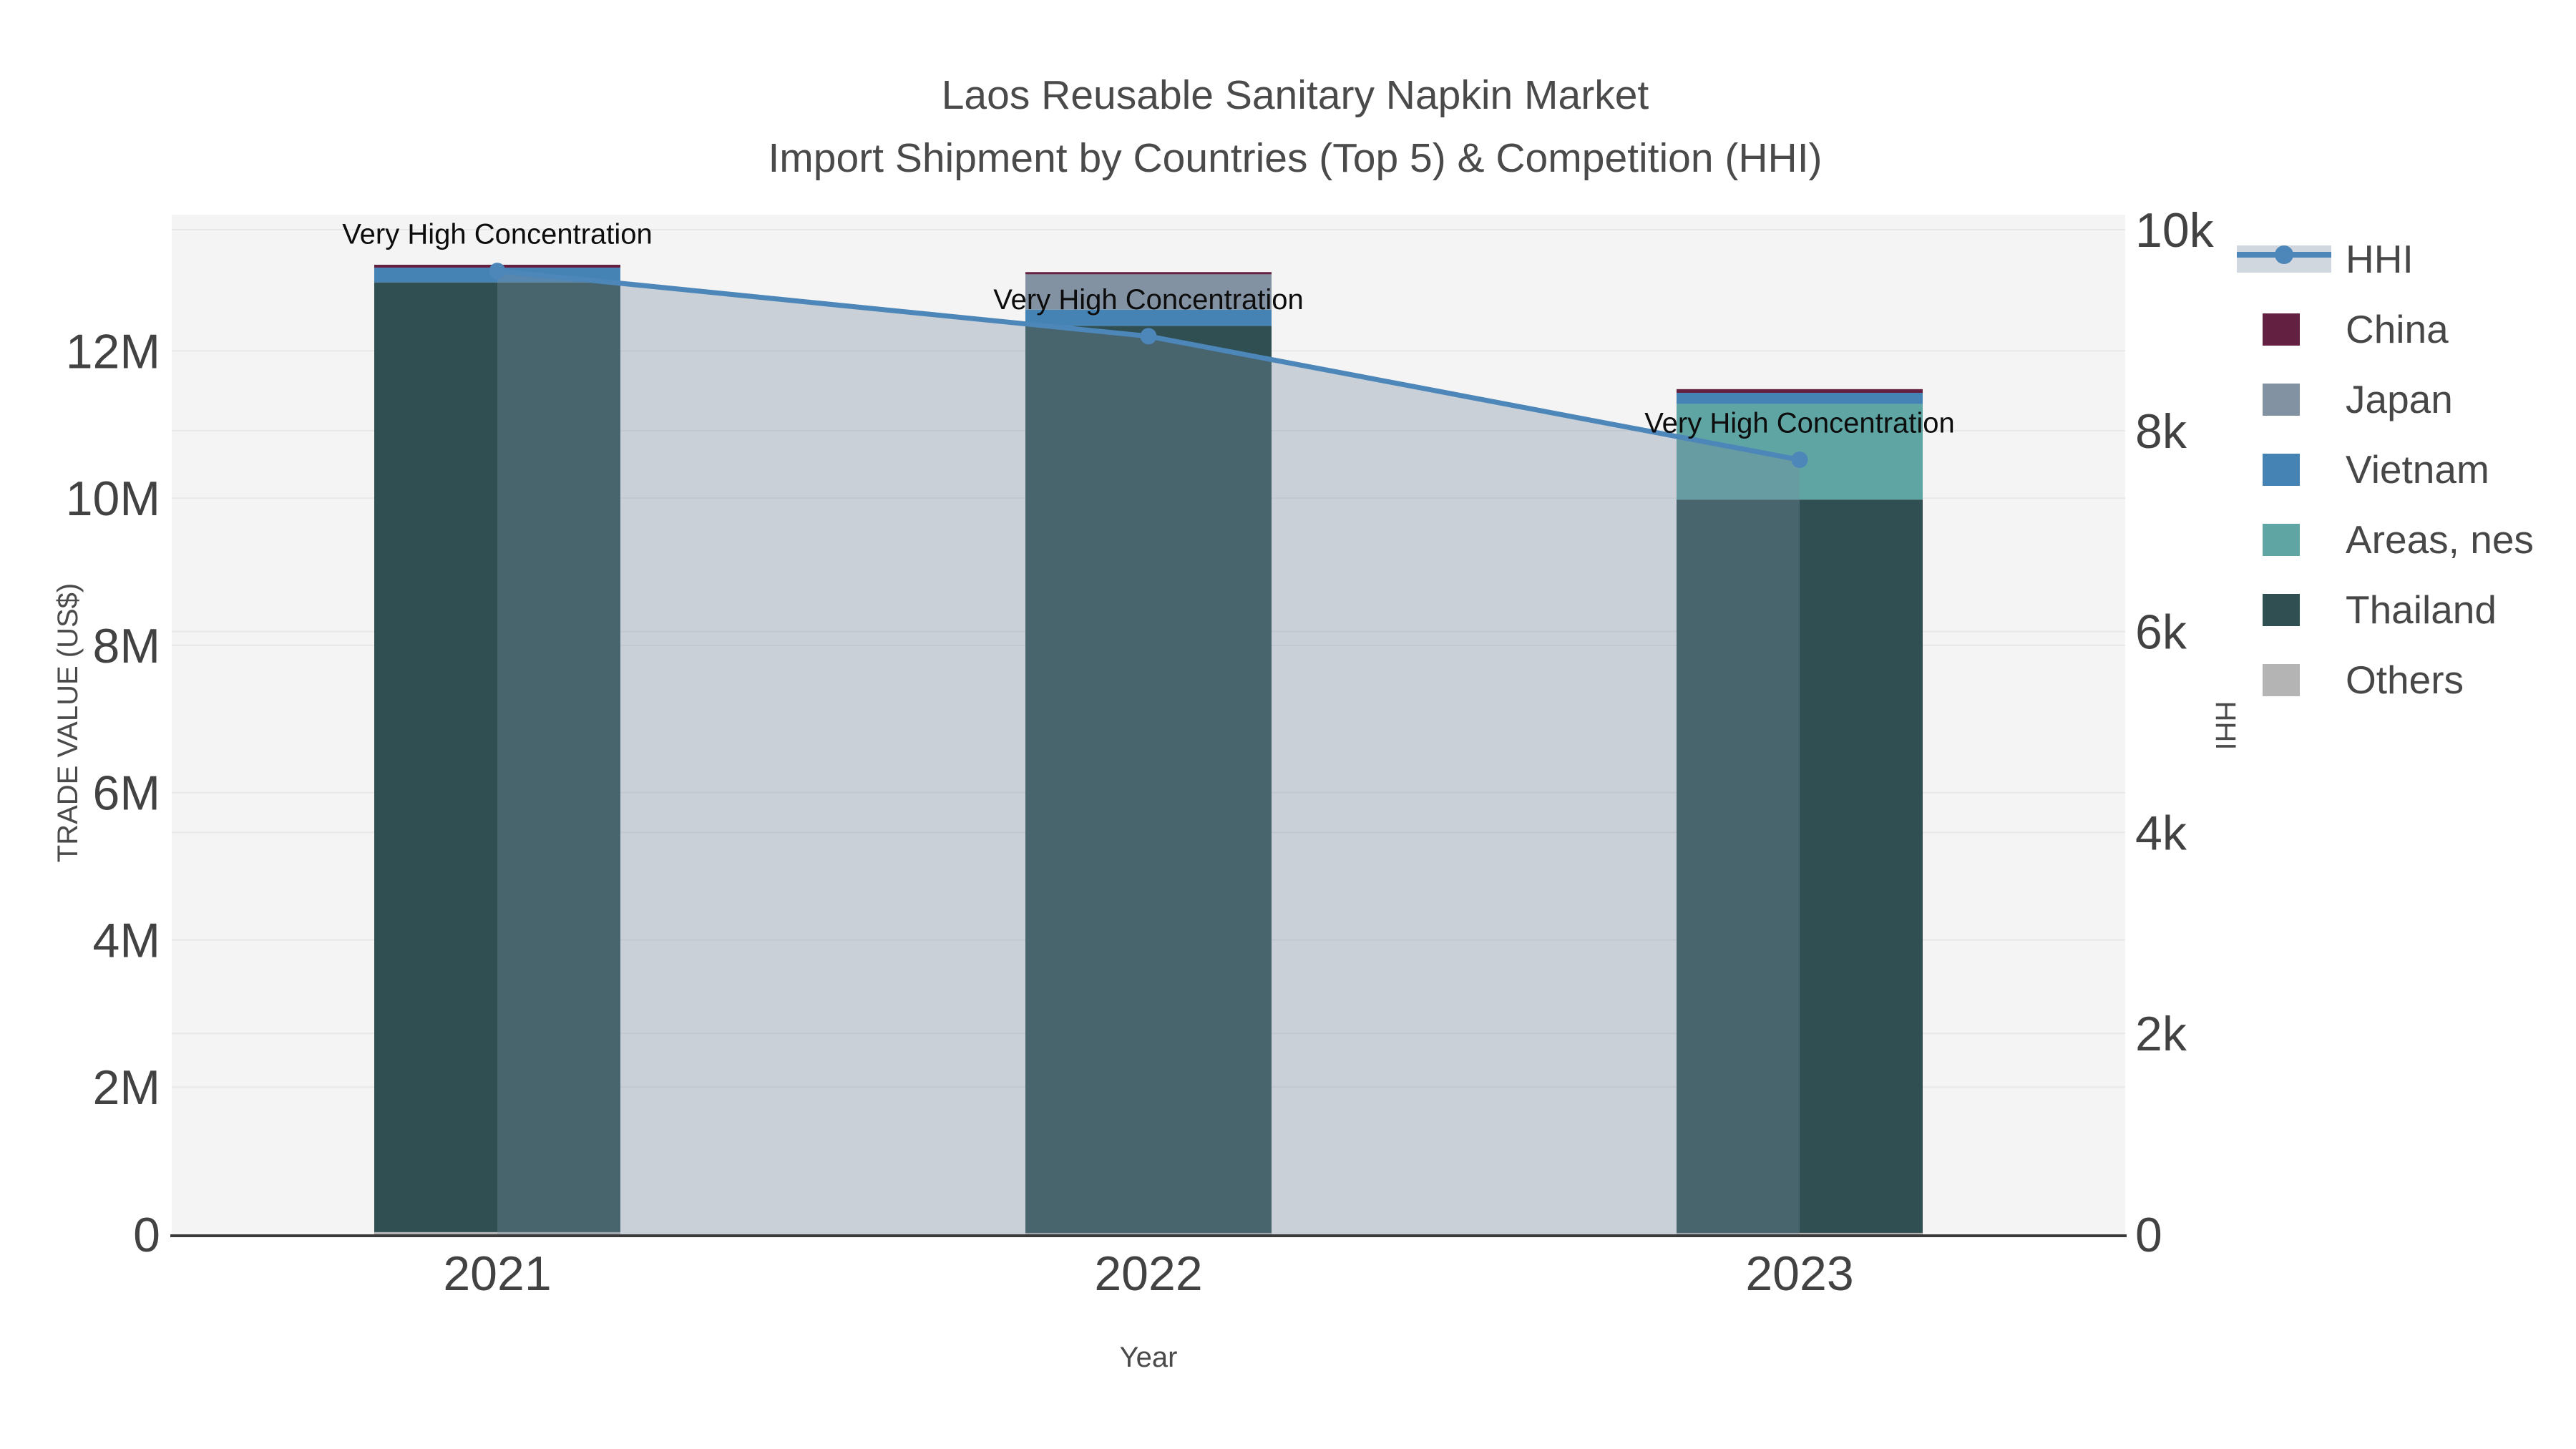 The height and width of the screenshot is (1449, 2576). Describe the element at coordinates (497, 271) in the screenshot. I see `hhi-marker-2021` at that location.